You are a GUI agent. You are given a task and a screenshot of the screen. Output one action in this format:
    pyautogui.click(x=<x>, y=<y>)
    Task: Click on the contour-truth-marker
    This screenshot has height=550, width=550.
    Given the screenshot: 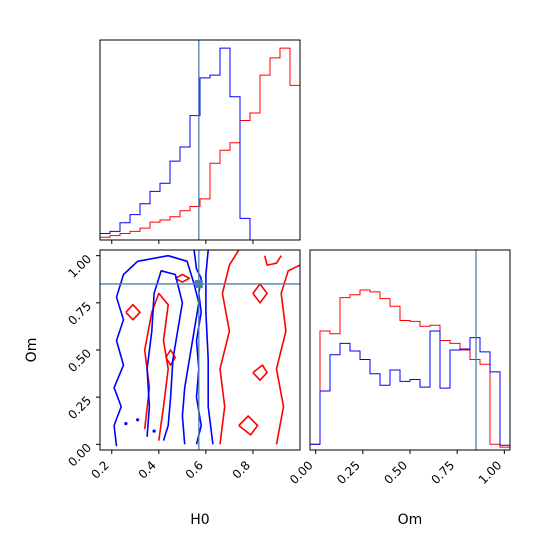 What is the action you would take?
    pyautogui.click(x=198, y=283)
    